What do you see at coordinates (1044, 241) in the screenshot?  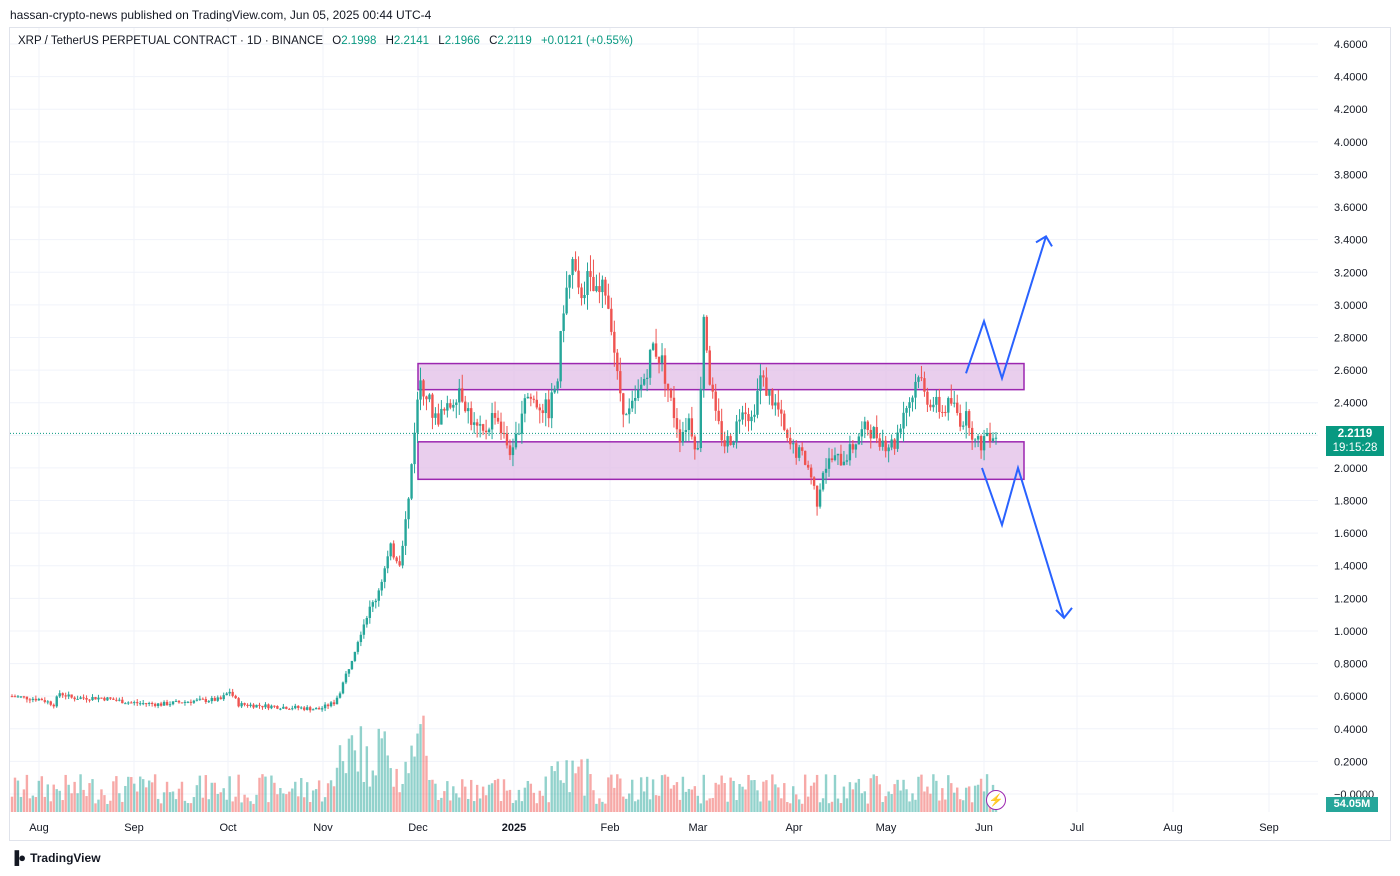 I see `bullish-arrowhead` at bounding box center [1044, 241].